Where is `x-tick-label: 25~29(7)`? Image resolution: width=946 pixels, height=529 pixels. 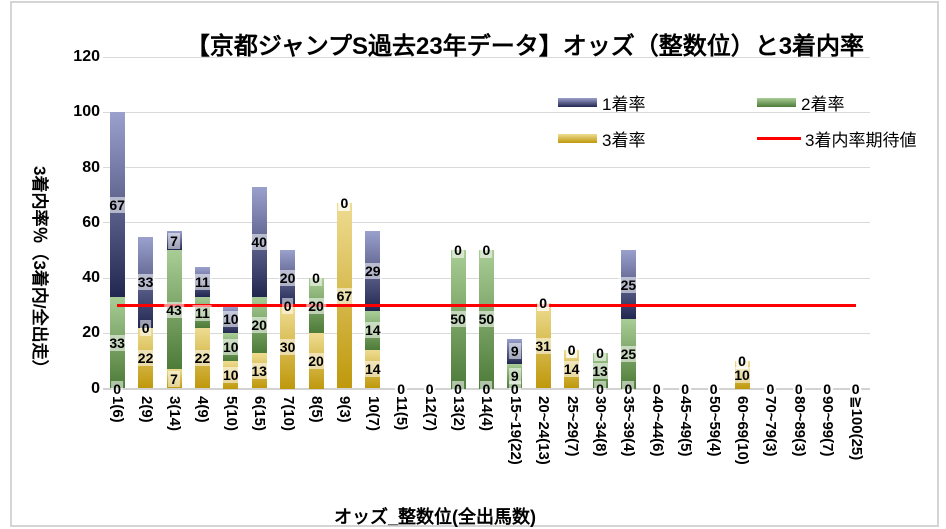 x-tick-label: 25~29(7) is located at coordinates (572, 426).